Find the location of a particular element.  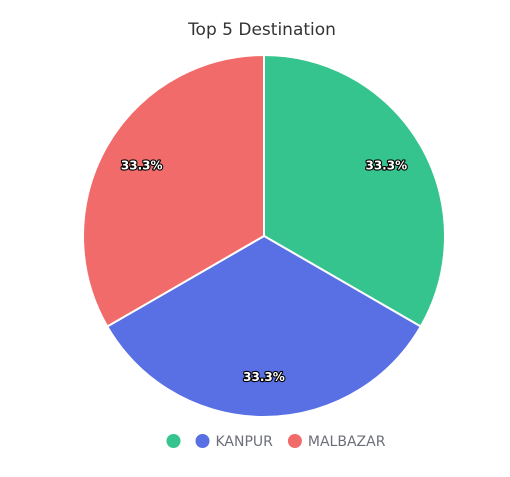

legend-label: MALBAZAR is located at coordinates (347, 442).